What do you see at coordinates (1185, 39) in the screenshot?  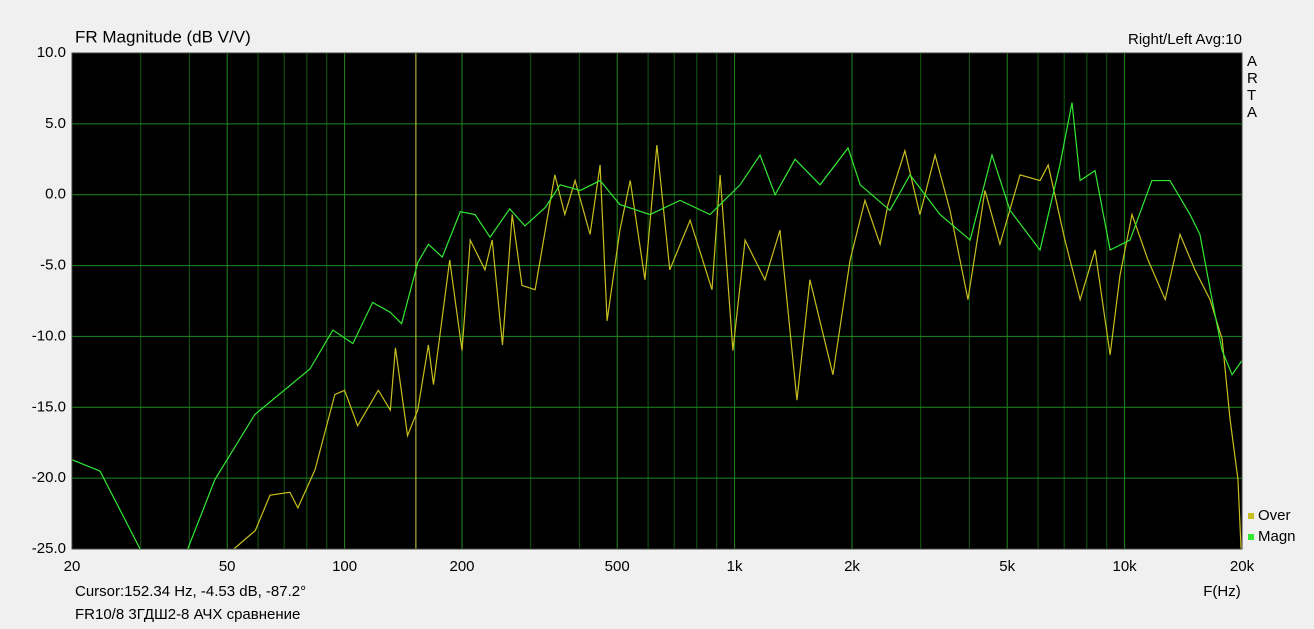 I see `subtitle: Right/Left Avg:10` at bounding box center [1185, 39].